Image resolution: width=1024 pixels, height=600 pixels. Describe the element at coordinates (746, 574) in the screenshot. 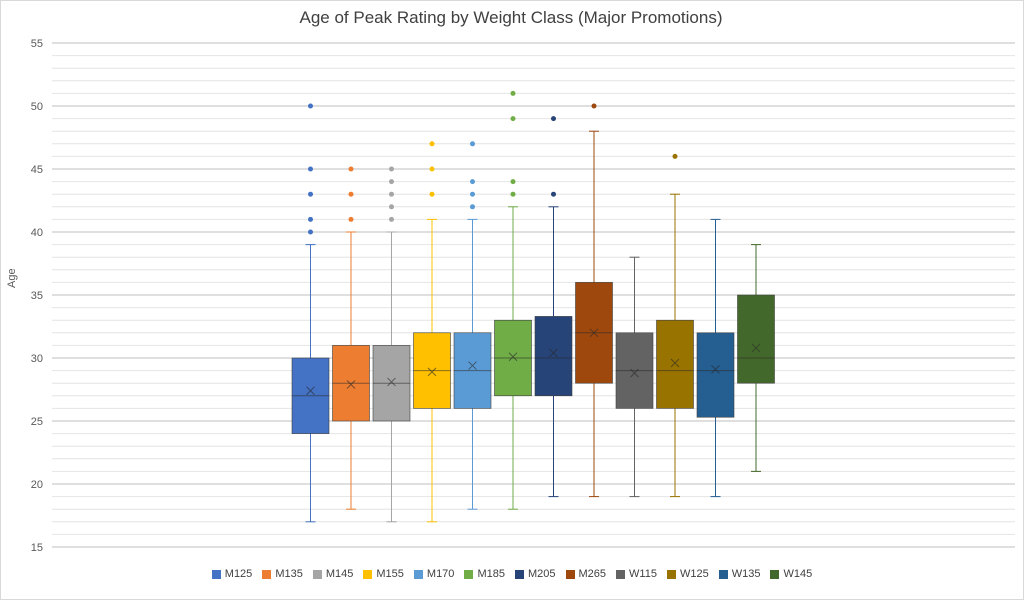

I see `legend-label: W135` at that location.